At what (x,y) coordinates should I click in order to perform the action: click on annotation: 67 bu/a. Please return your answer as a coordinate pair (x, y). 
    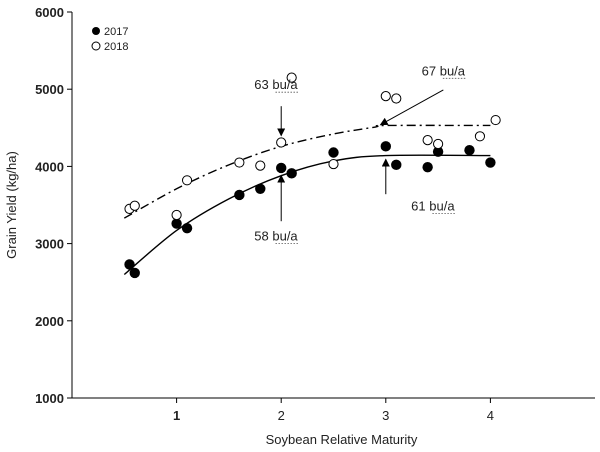
    Looking at the image, I should click on (422, 94).